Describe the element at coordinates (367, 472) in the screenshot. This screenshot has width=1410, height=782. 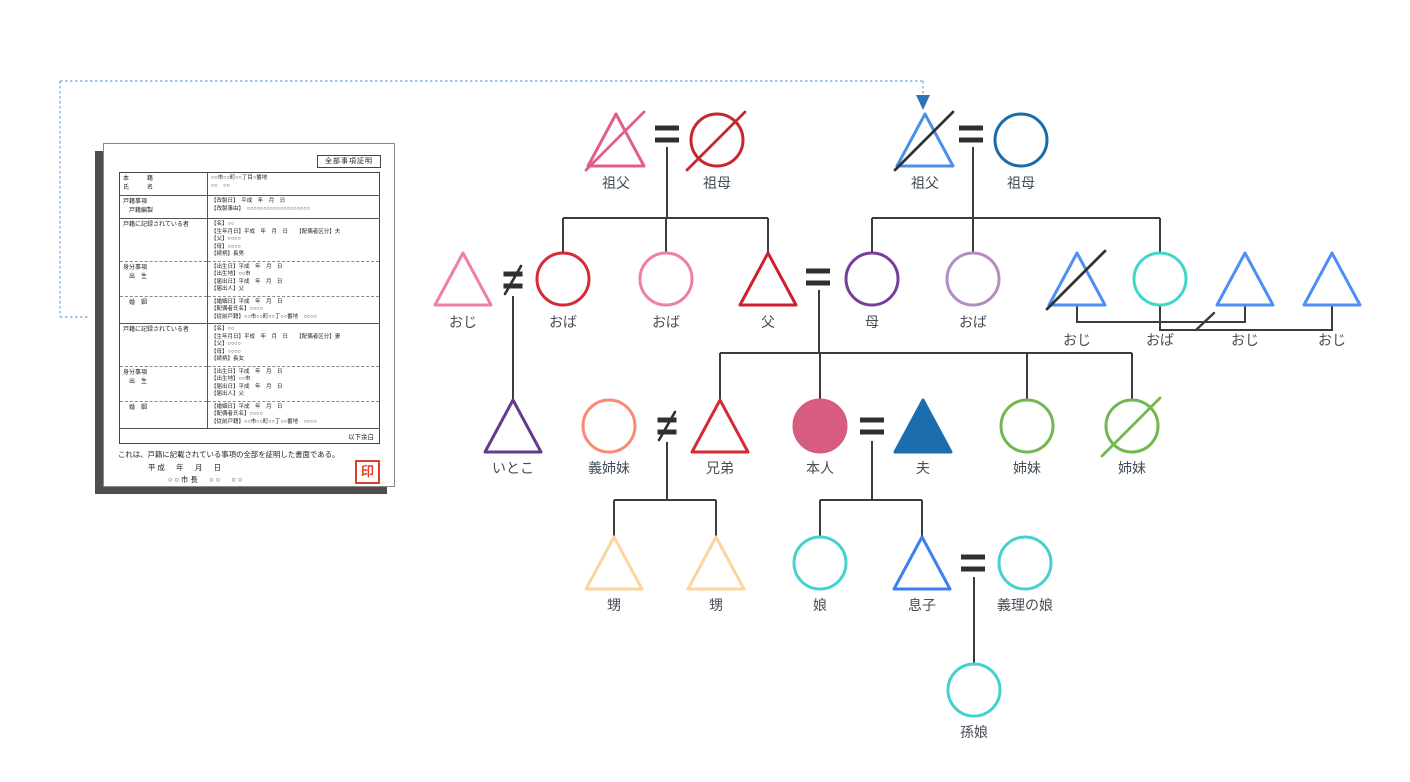
I see `seal-stamp: 印` at that location.